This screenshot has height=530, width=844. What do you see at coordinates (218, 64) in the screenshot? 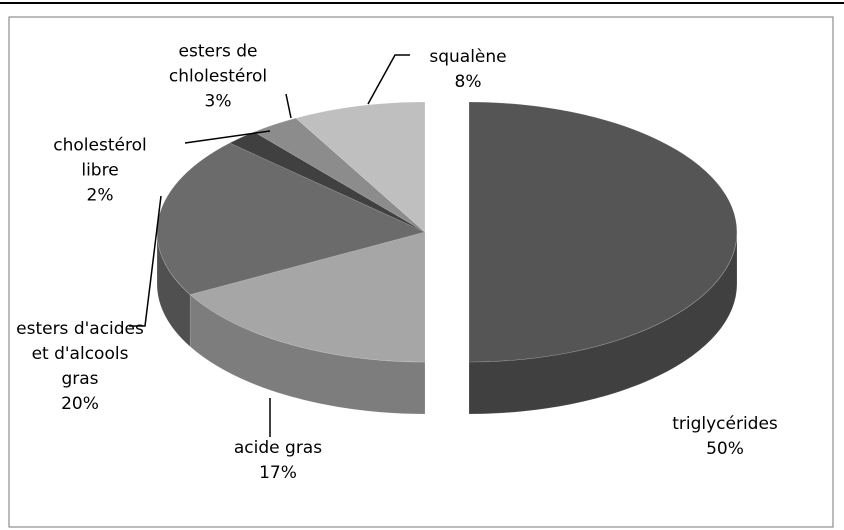
I see `category-label: esters de chlolestérol` at bounding box center [218, 64].